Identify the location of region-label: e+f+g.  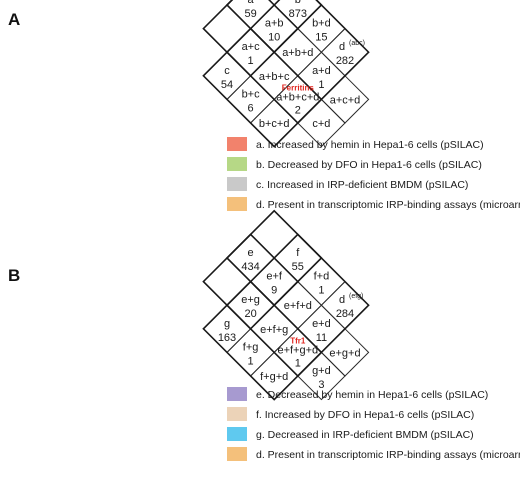
(274, 330).